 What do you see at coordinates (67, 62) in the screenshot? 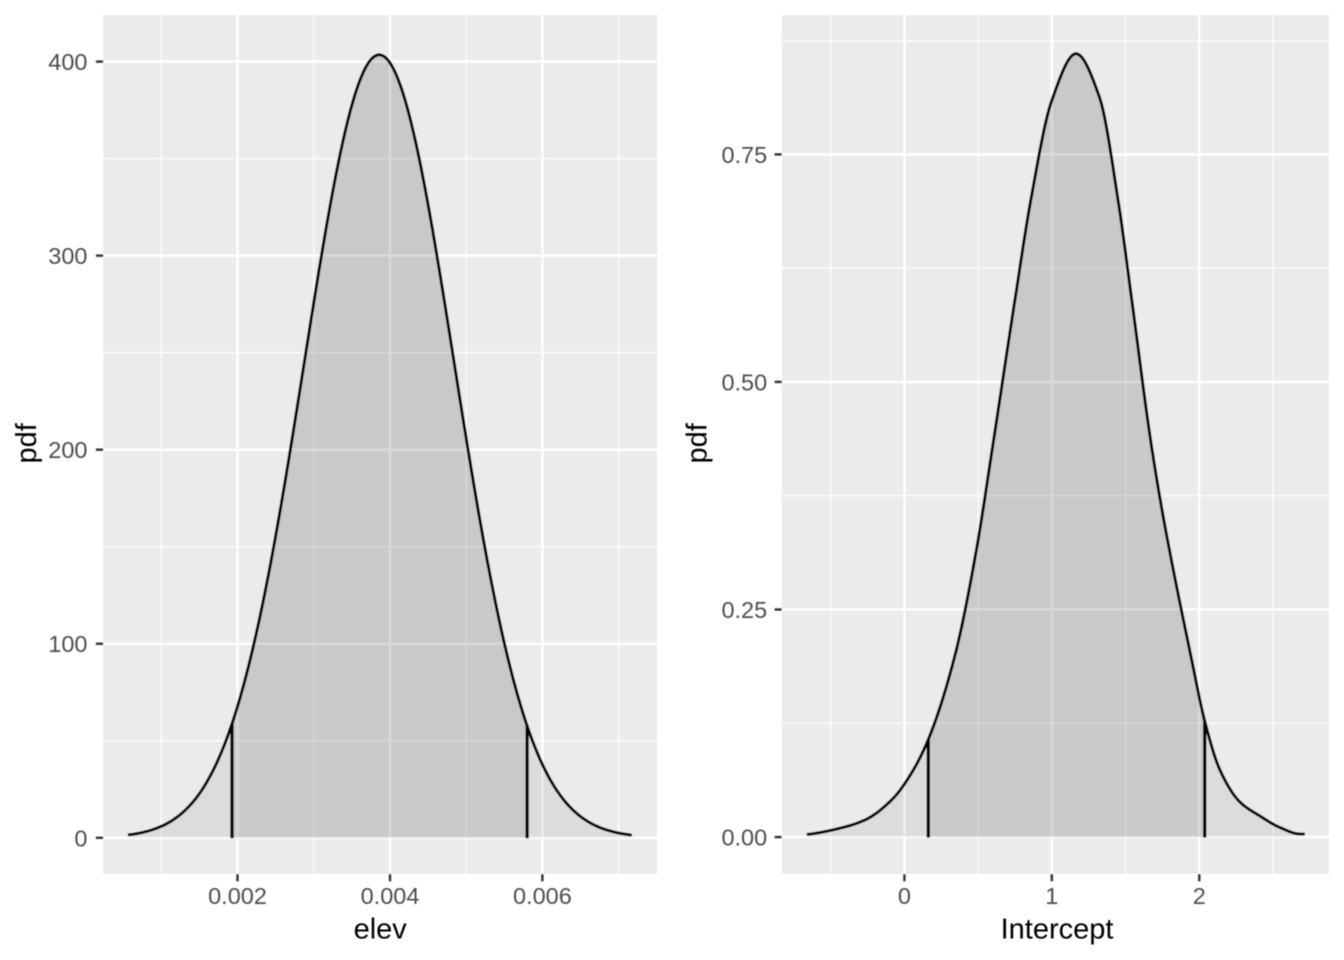
I see `svg-text: 400` at bounding box center [67, 62].